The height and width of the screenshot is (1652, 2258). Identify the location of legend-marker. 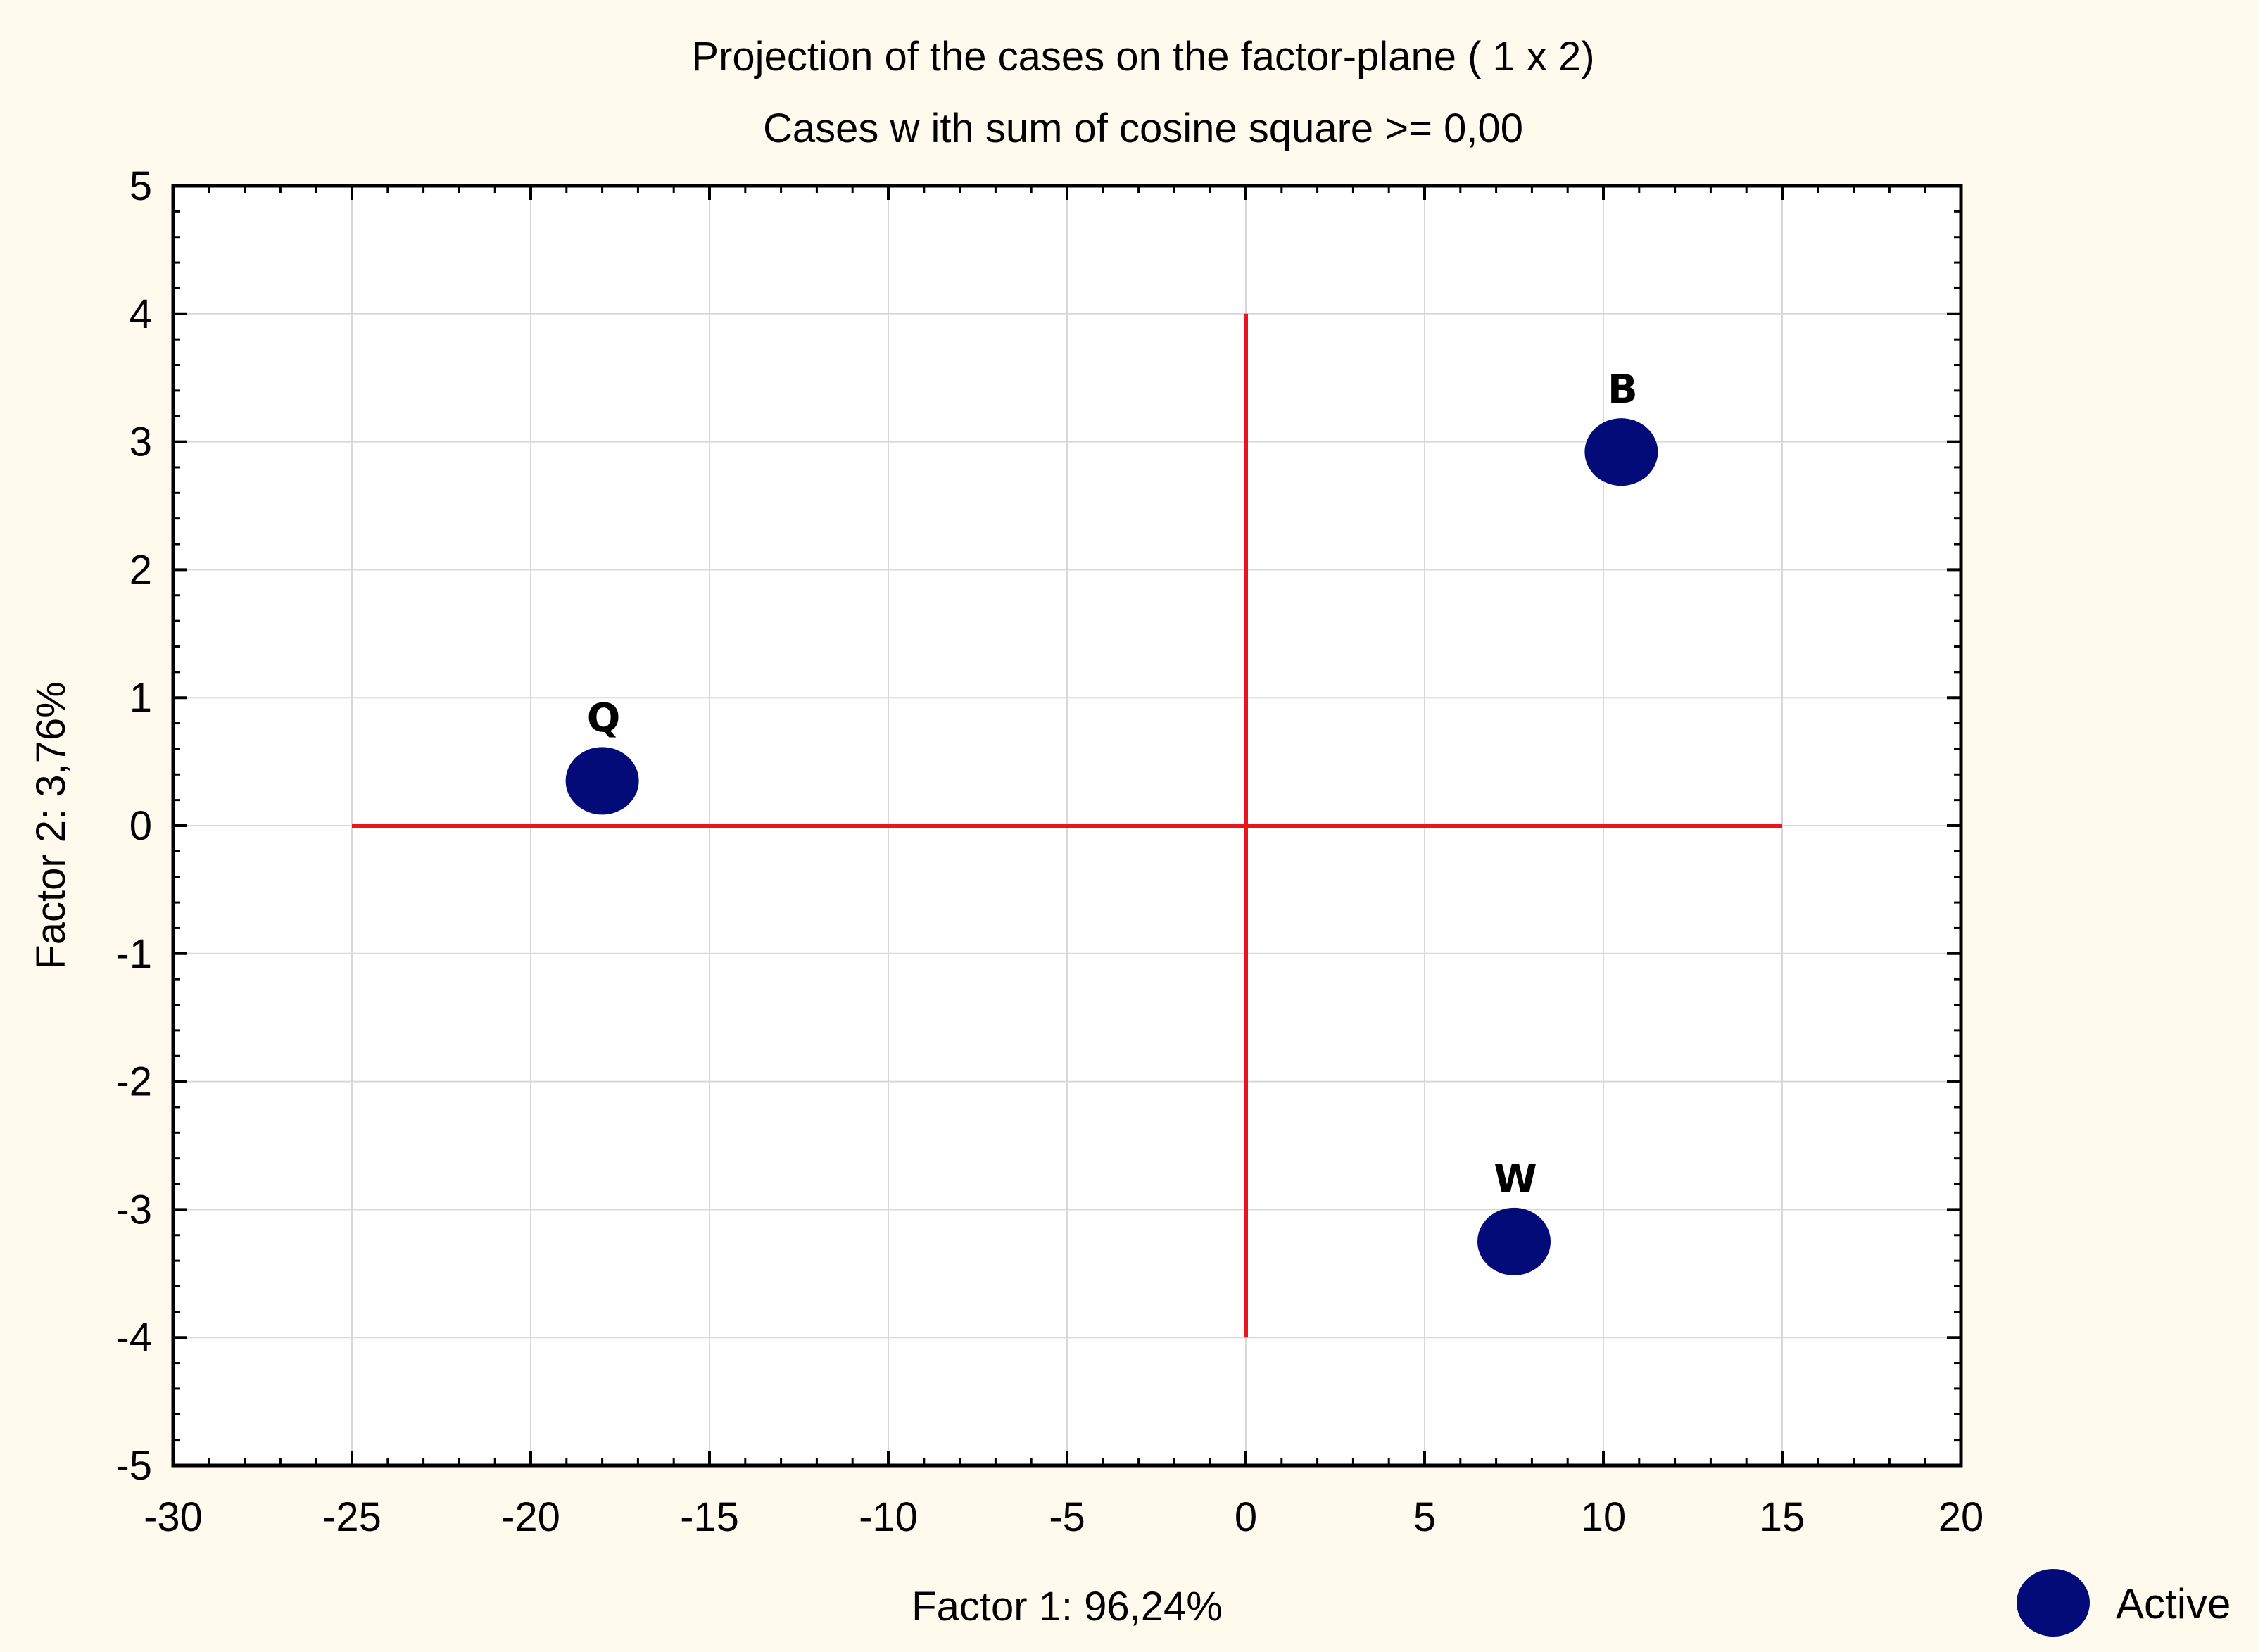
(2054, 1603).